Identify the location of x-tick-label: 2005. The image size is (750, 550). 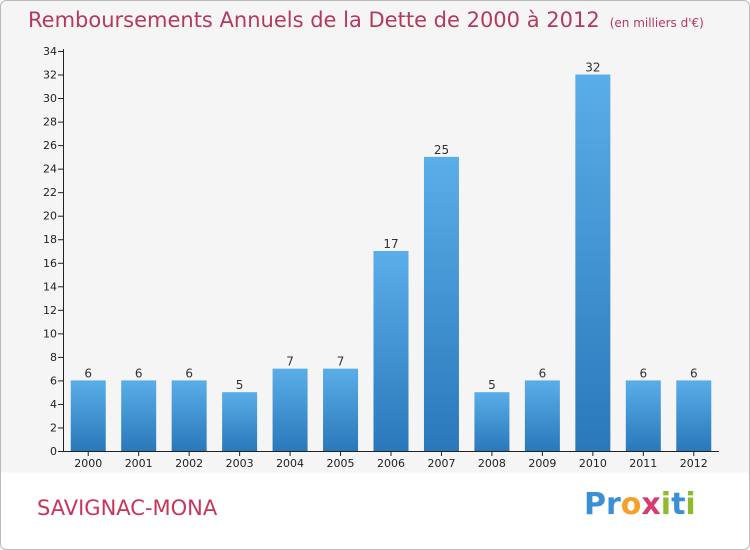
(341, 463).